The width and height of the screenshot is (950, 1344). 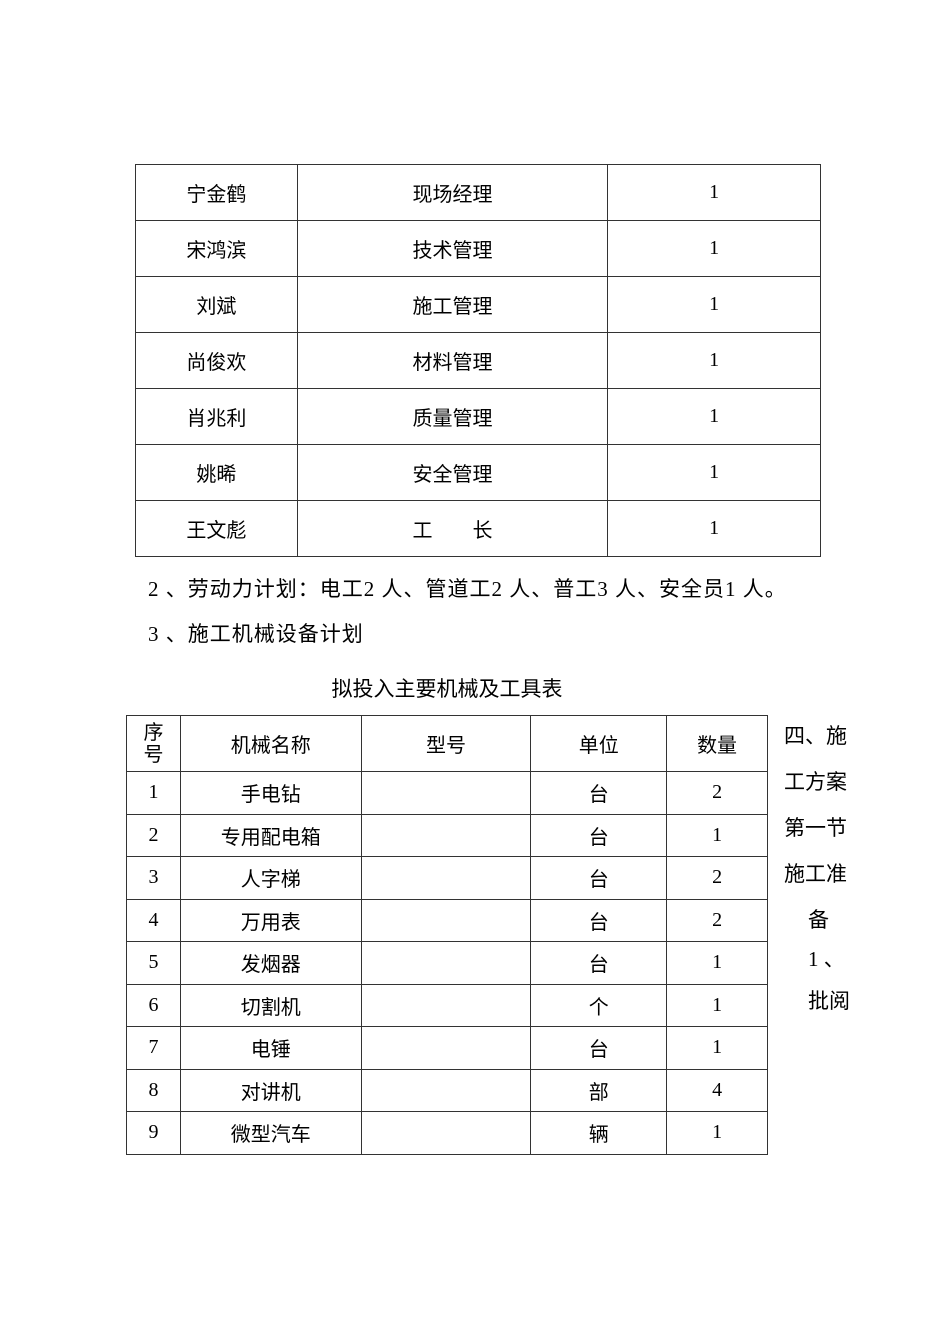 I want to click on cell-role: 工 长, so click(x=452, y=528).